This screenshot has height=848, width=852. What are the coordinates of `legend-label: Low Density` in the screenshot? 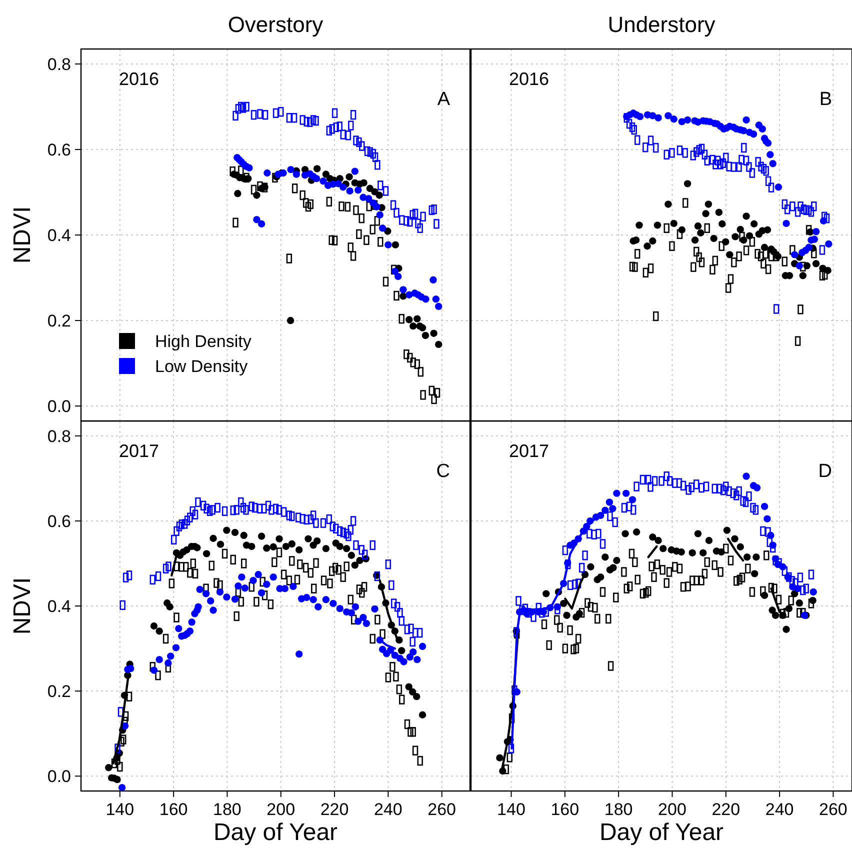 It's located at (201, 366).